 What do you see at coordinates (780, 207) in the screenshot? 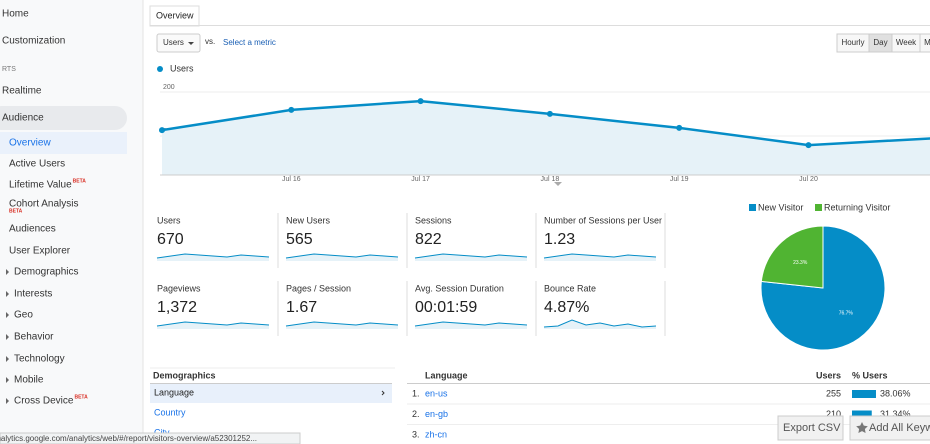
I see `legend-label: New Visitor` at bounding box center [780, 207].